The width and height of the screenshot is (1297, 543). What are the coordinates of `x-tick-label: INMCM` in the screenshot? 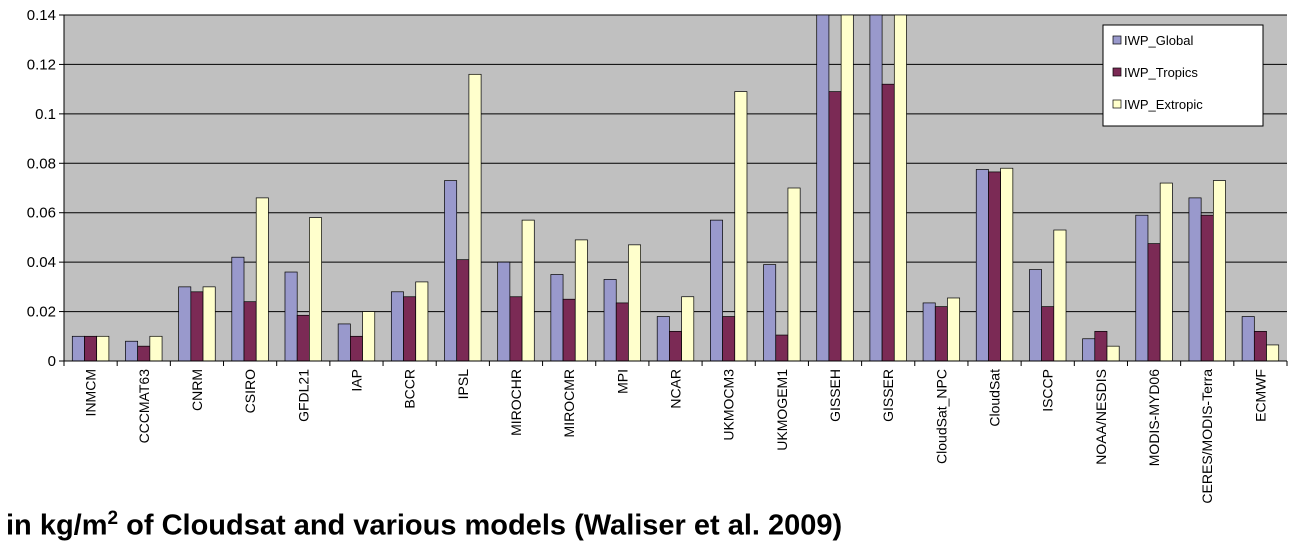 It's located at (91, 392).